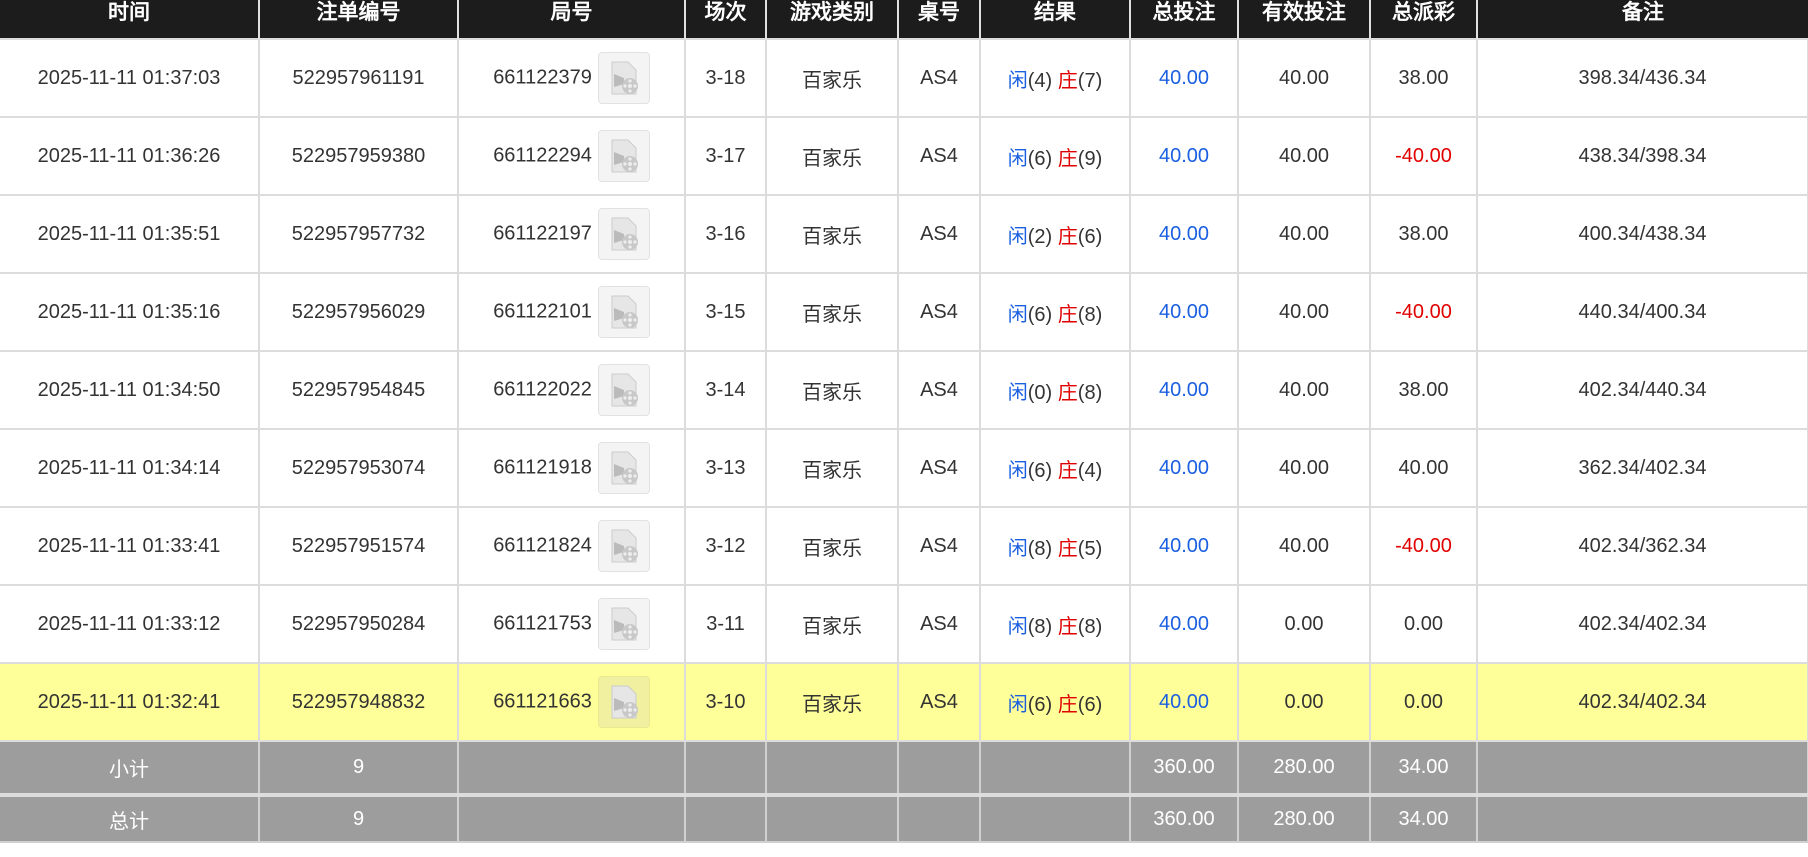 This screenshot has height=857, width=1808. Describe the element at coordinates (129, 19) in the screenshot. I see `header-time: 时间` at that location.